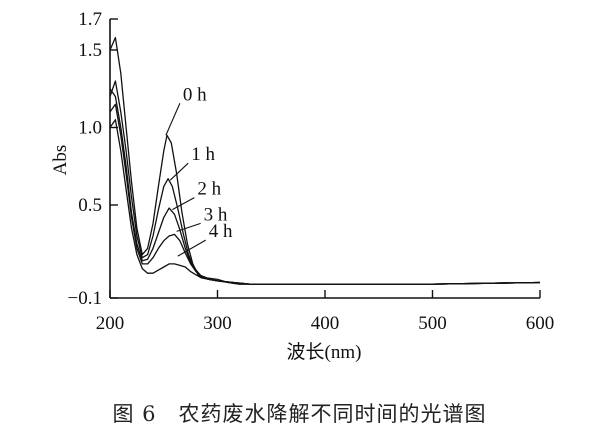 The image size is (599, 443). Describe the element at coordinates (325, 323) in the screenshot. I see `x-tick-label: 400` at that location.